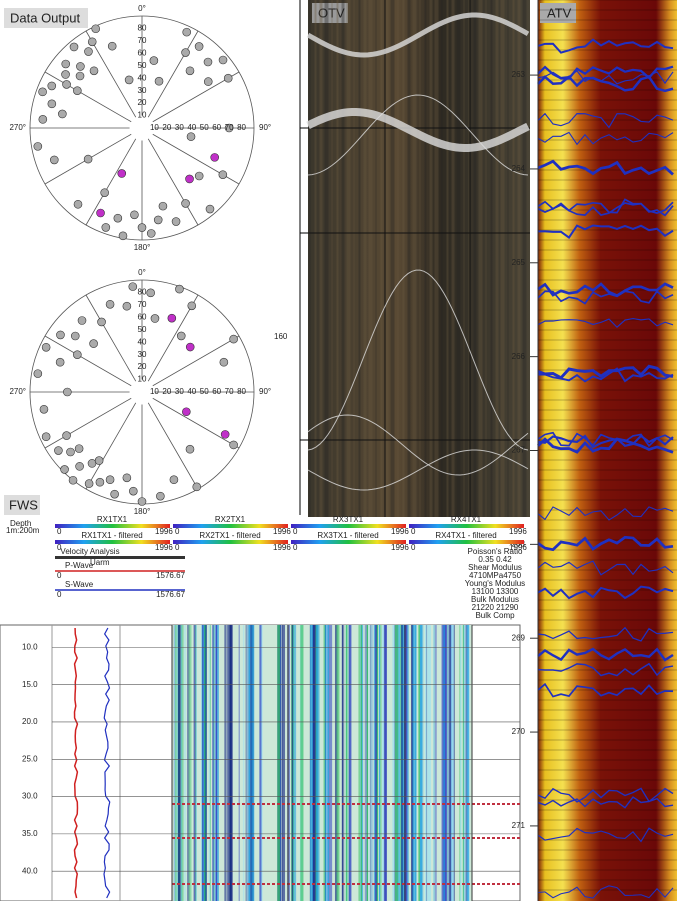  Describe the element at coordinates (142, 379) in the screenshot. I see `ring-label: 10` at that location.